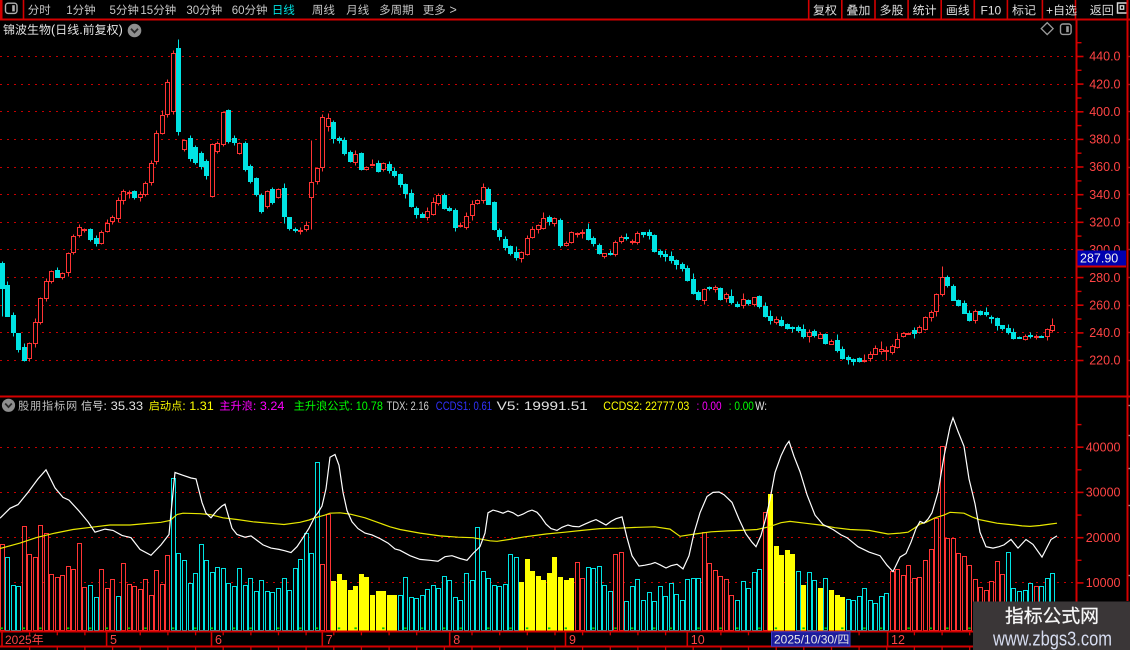 This screenshot has height=650, width=1130. Describe the element at coordinates (1104, 278) in the screenshot. I see `svg-text: 280.0` at that location.